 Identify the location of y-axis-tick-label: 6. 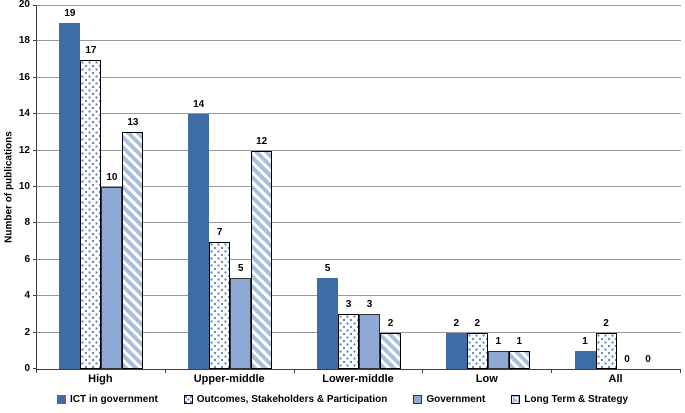
(27, 259).